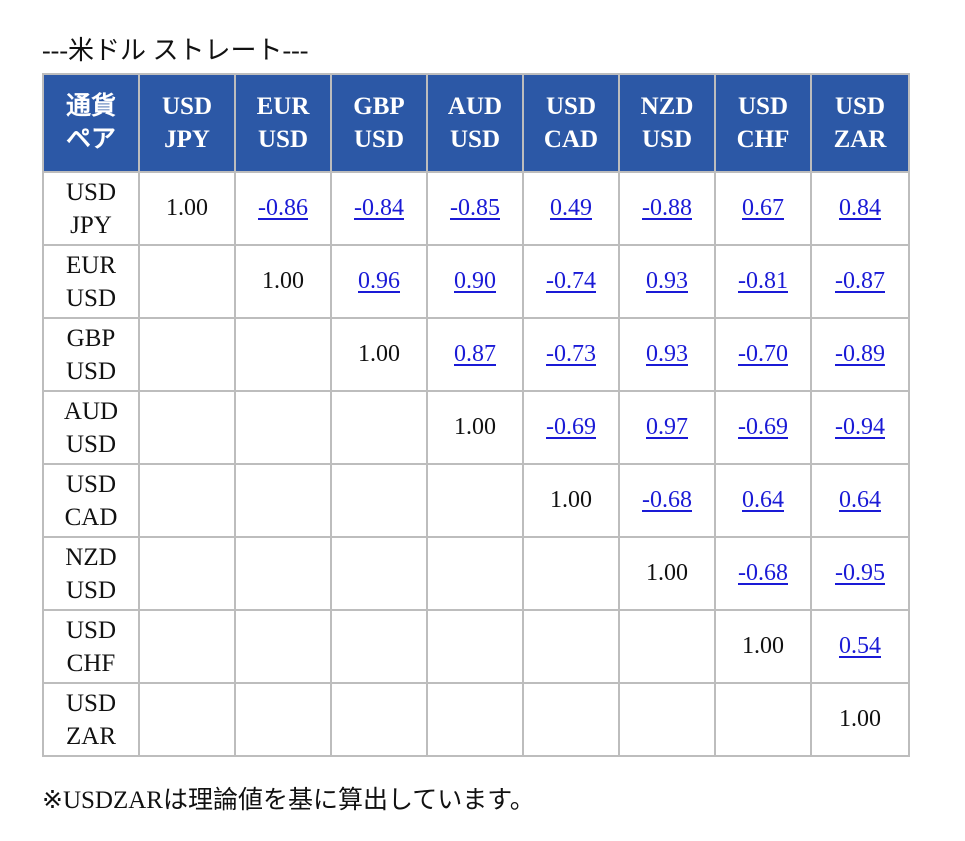  Describe the element at coordinates (91, 517) in the screenshot. I see `row-header-line: CAD` at that location.